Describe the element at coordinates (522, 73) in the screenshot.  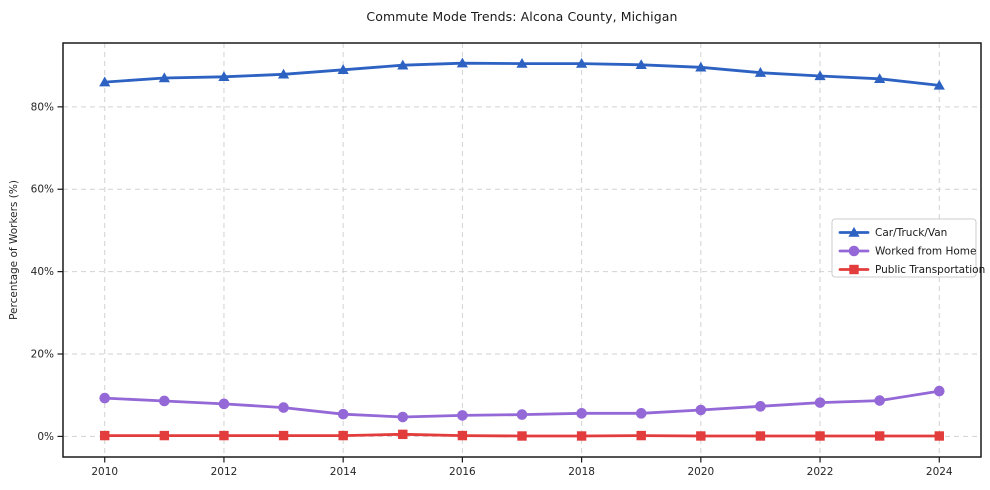
I see `series-car-truck-van` at that location.